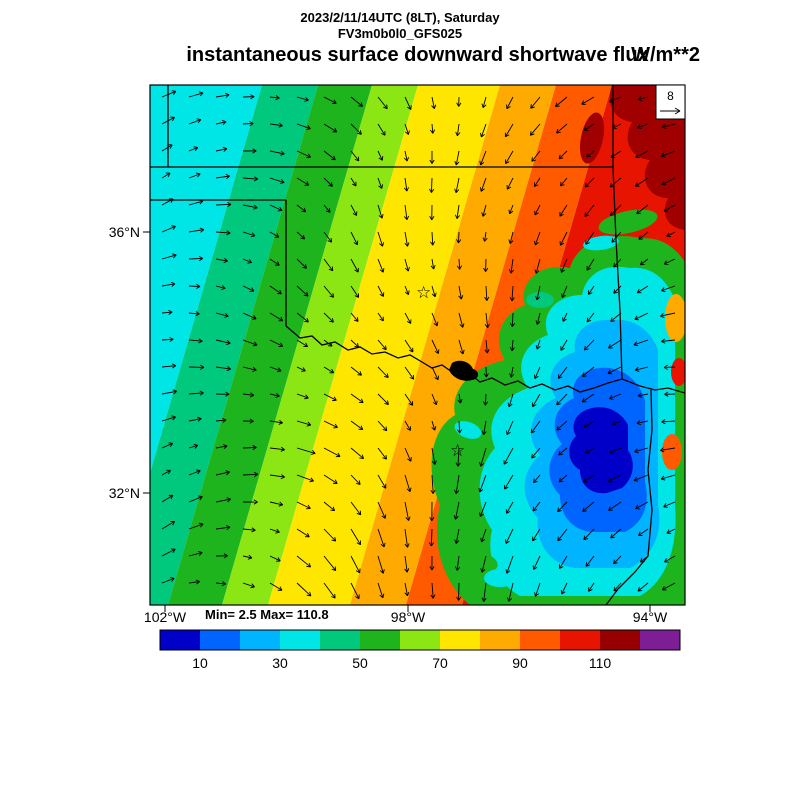 The width and height of the screenshot is (800, 800). Describe the element at coordinates (601, 450) in the screenshot. I see `cloud-region` at that location.